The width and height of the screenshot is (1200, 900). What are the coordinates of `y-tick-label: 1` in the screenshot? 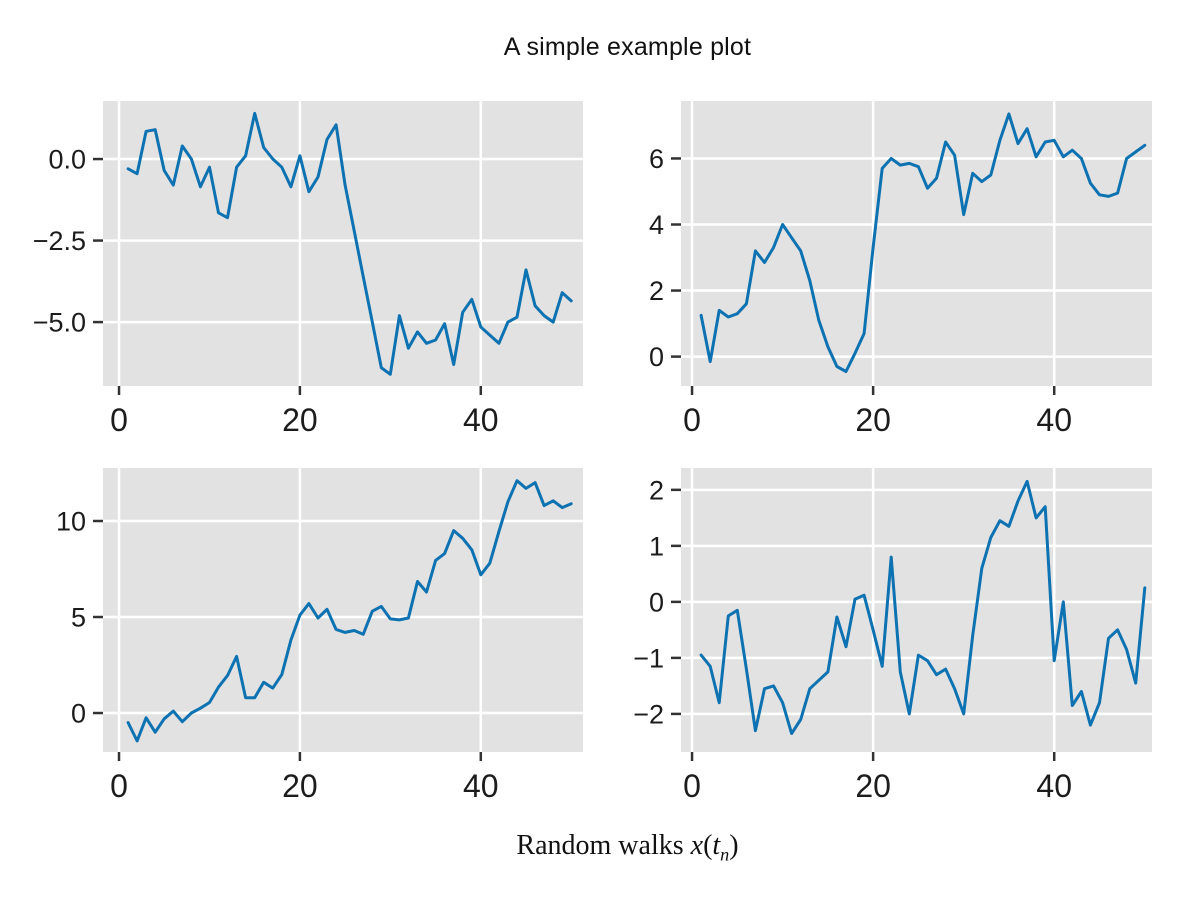 It's located at (656, 546).